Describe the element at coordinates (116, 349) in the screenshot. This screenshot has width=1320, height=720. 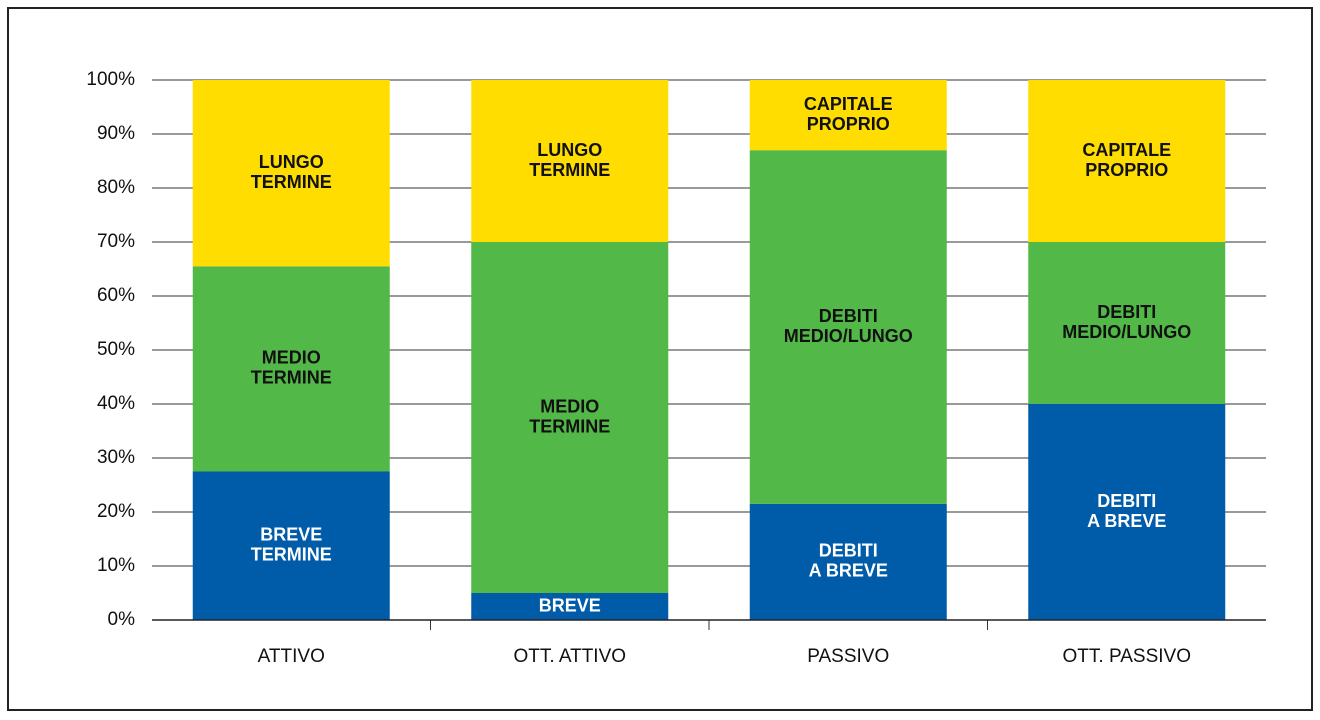
I see `y-tick-label: 50%` at that location.